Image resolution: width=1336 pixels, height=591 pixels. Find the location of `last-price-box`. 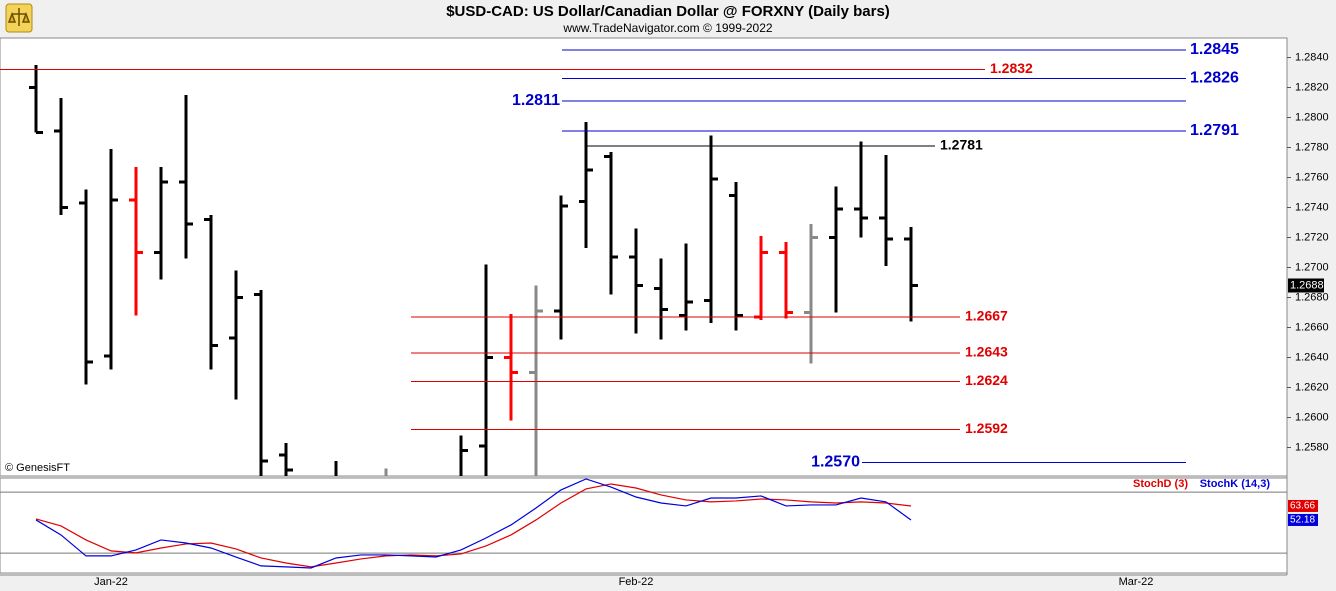

last-price-box is located at coordinates (1306, 285).